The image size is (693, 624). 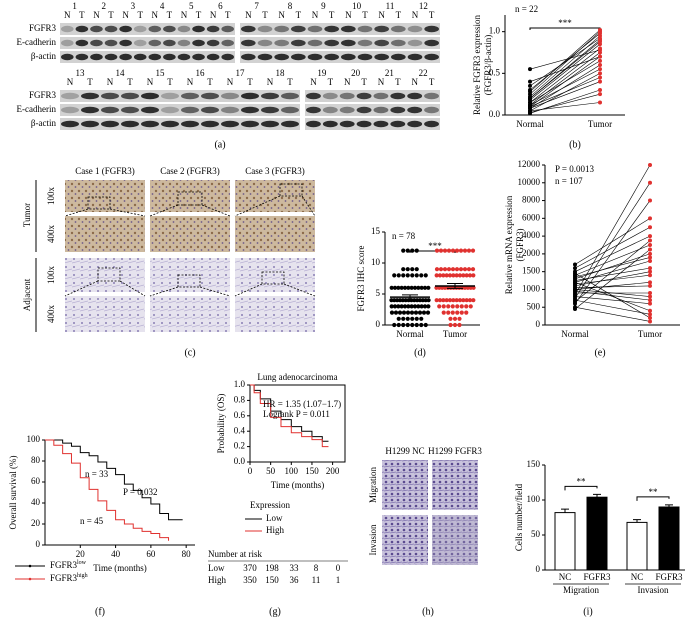 I want to click on legend-label: High, so click(x=275, y=530).